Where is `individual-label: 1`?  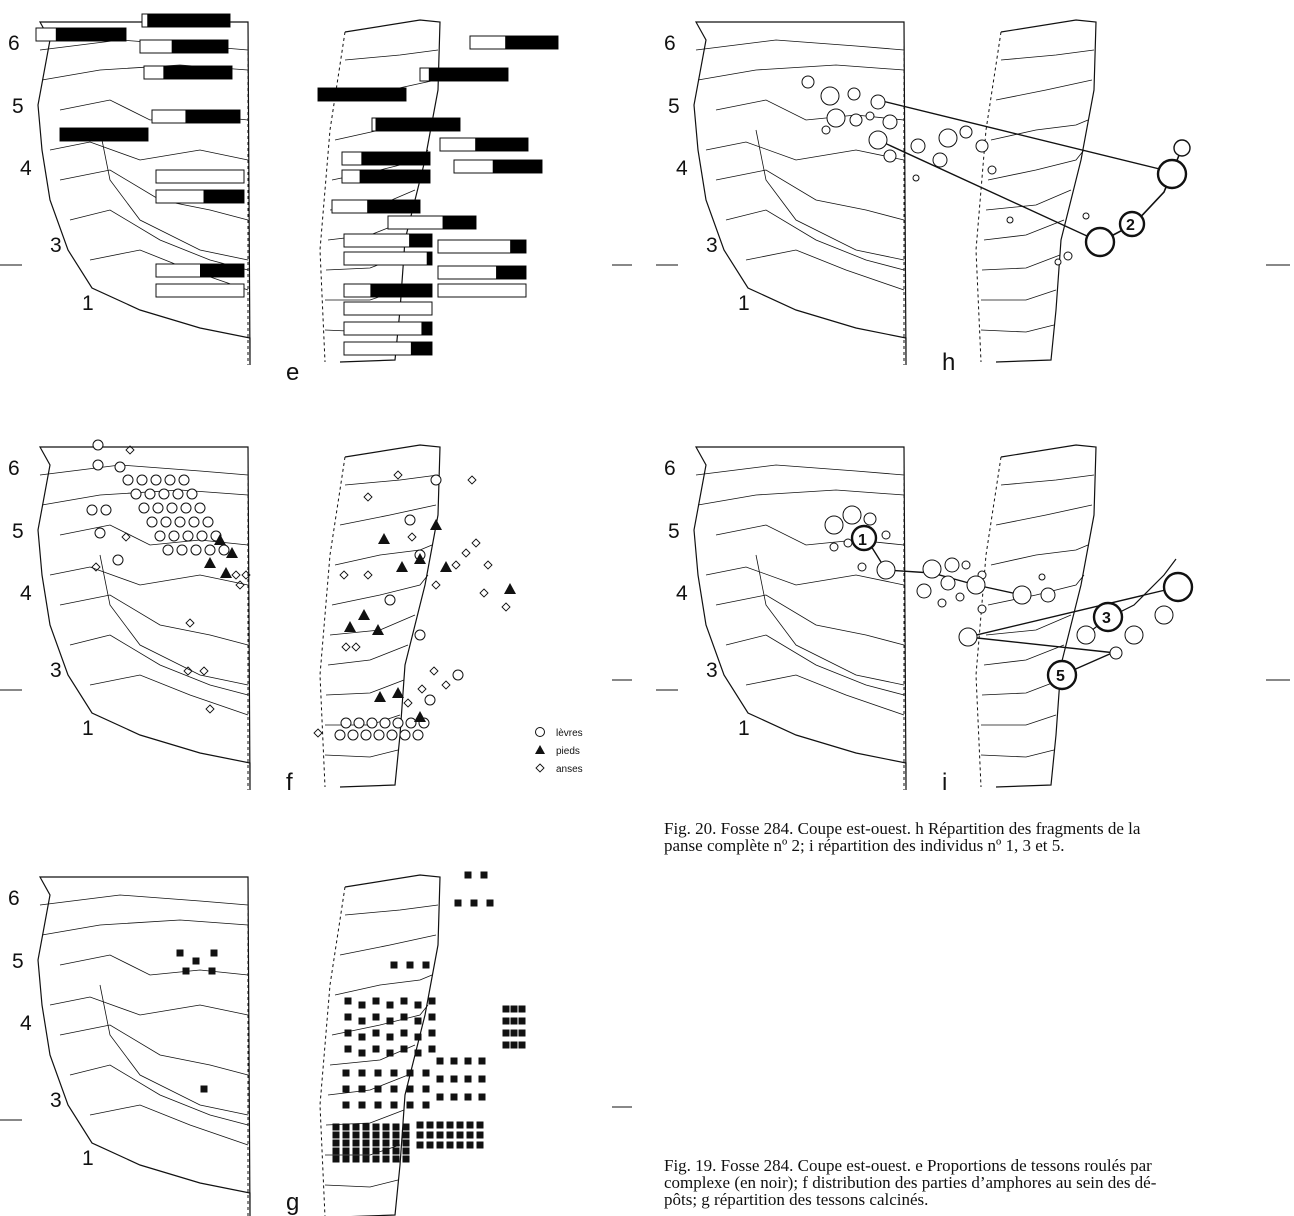
individual-label: 1 is located at coordinates (862, 540).